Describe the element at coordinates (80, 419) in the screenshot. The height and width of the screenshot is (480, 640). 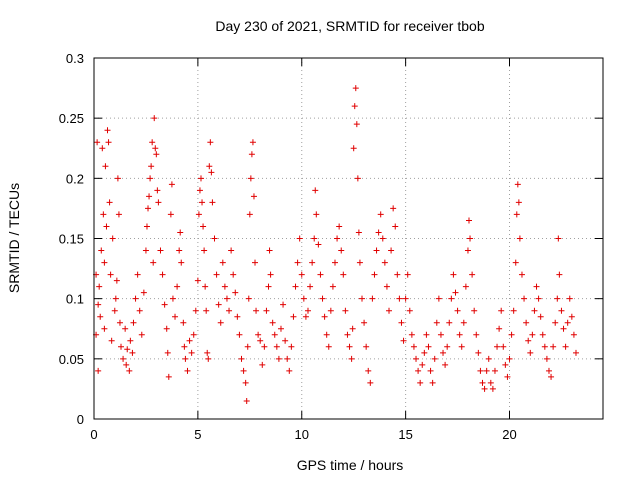
I see `y-tick-label: 0` at that location.